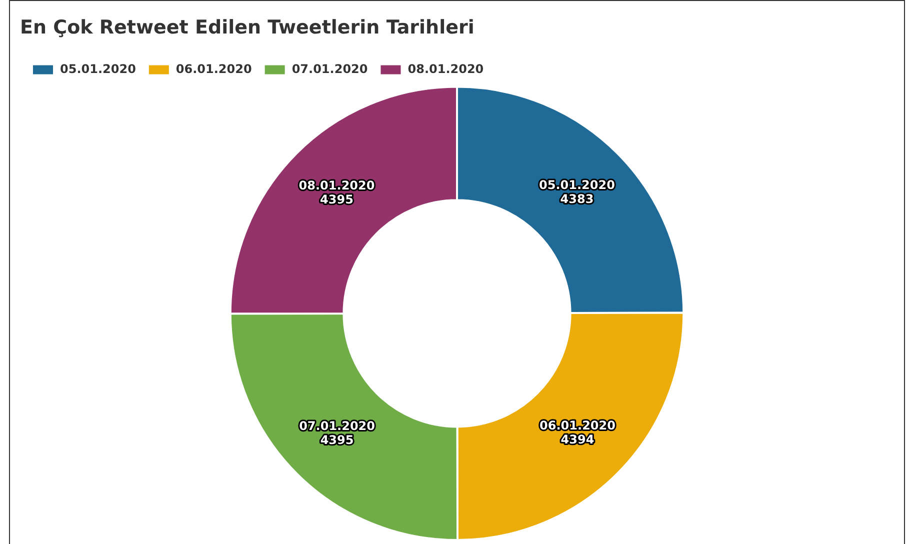  What do you see at coordinates (214, 69) in the screenshot?
I see `legend-label: 06.01.2020` at bounding box center [214, 69].